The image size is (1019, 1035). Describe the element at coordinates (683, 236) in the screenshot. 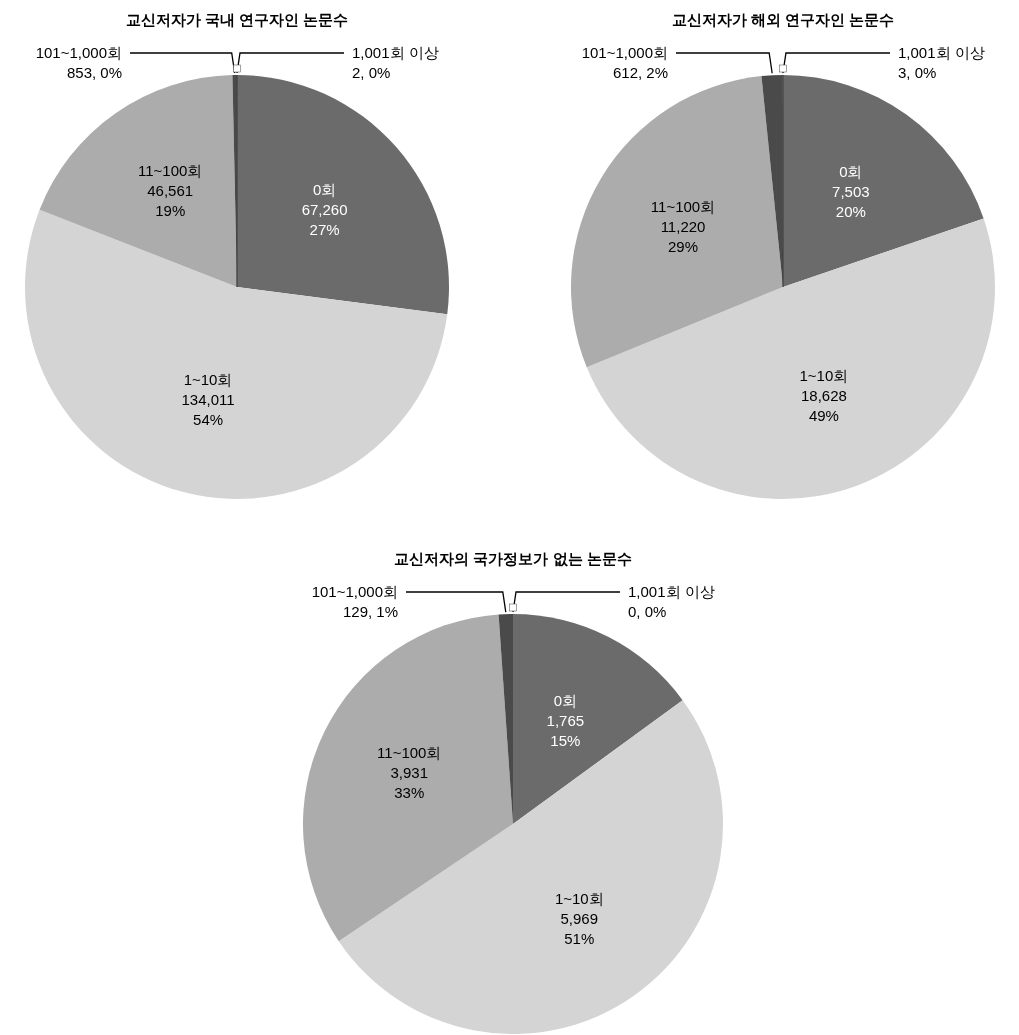

I see `data-label: 11,220 29%` at that location.